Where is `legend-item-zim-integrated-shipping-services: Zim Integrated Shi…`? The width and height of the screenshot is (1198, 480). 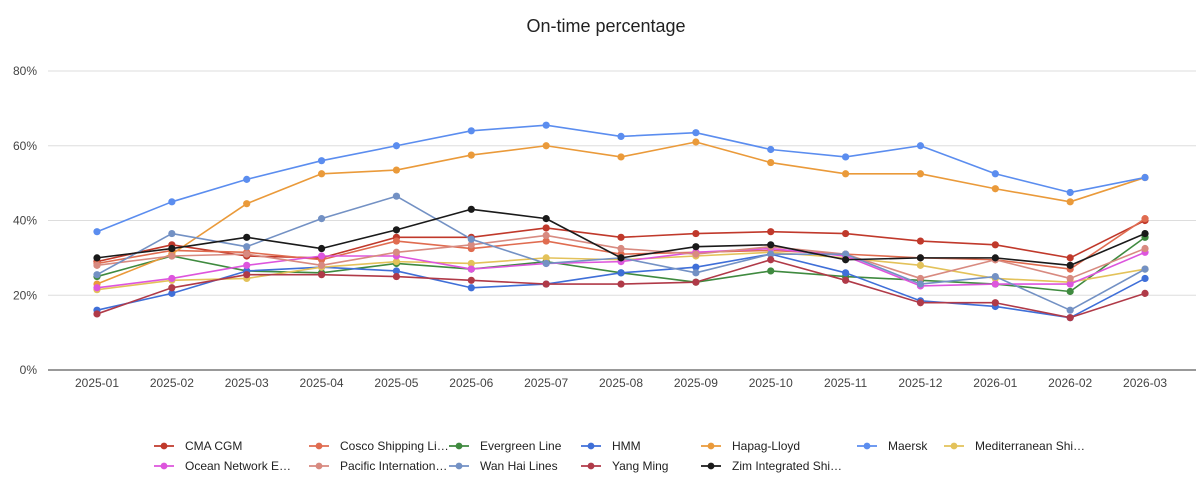 legend-item-zim-integrated-shipping-services: Zim Integrated Shi… is located at coordinates (771, 466).